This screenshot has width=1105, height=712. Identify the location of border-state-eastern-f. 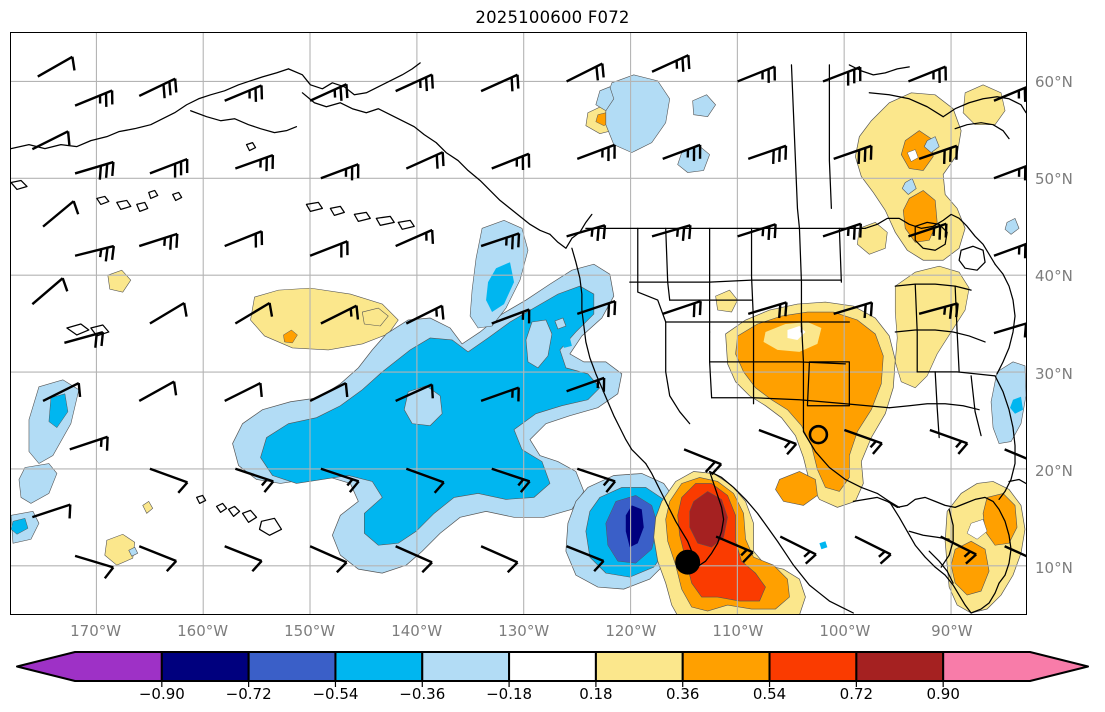
(956, 374).